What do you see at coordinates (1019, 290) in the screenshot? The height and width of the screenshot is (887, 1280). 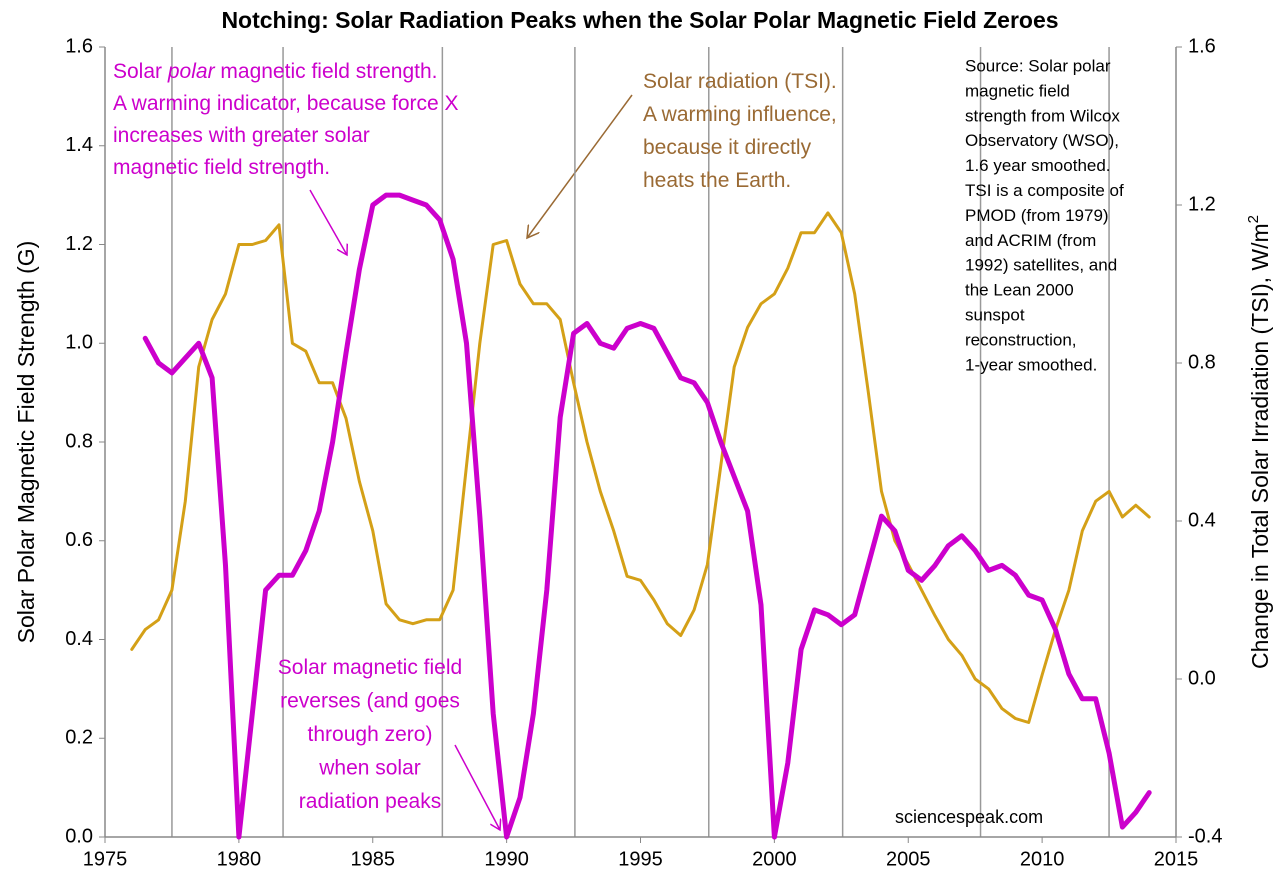 I see `source-note: the Lean 2000` at bounding box center [1019, 290].